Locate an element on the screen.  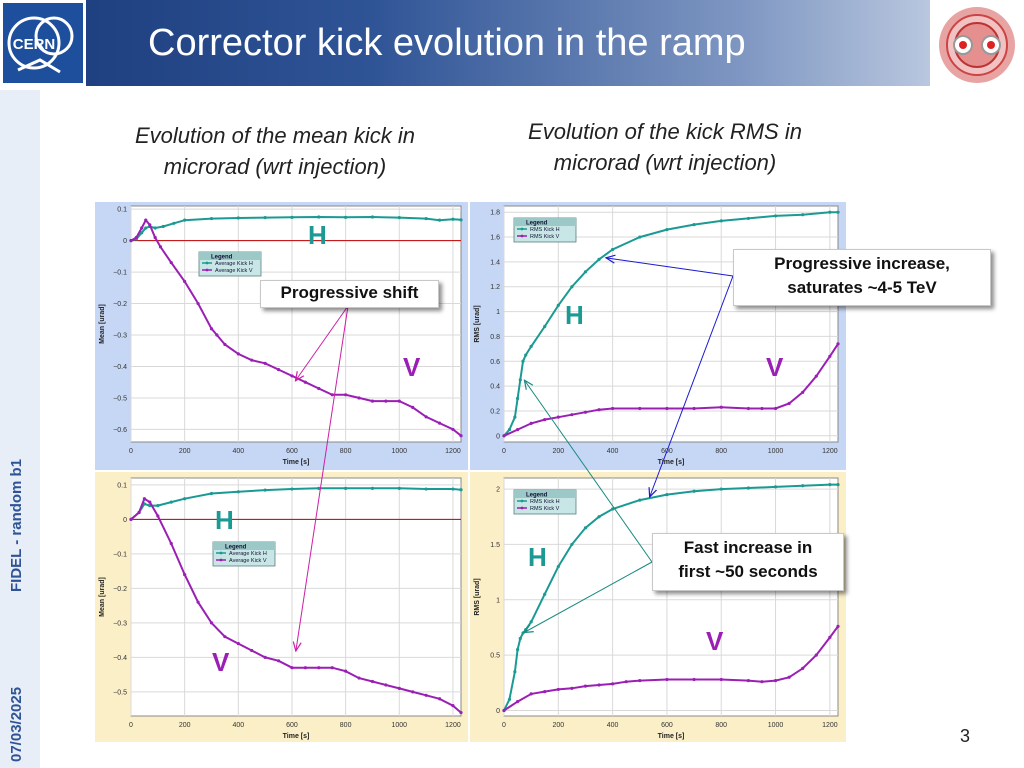
y-tick-label: 0.5 is located at coordinates (495, 656).